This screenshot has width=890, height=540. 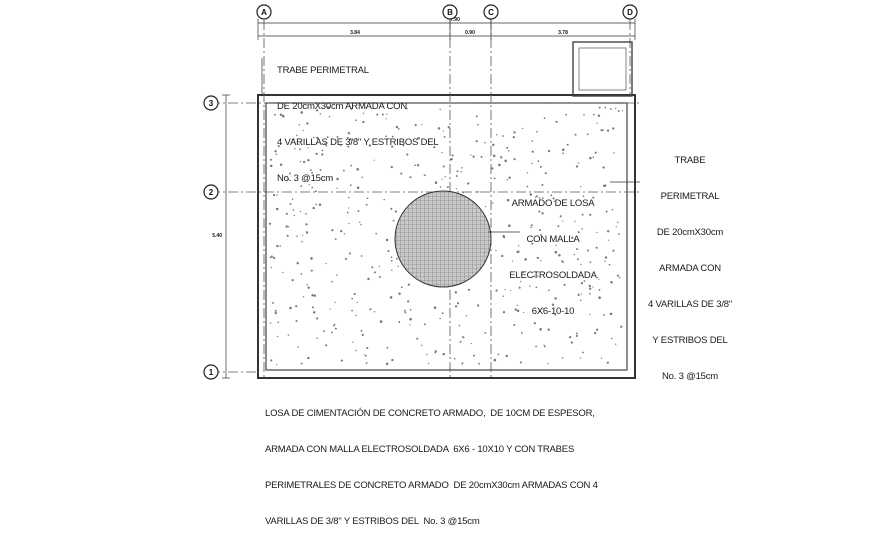 What do you see at coordinates (690, 340) in the screenshot?
I see `note-line: Y ESTRIBOS DEL` at bounding box center [690, 340].